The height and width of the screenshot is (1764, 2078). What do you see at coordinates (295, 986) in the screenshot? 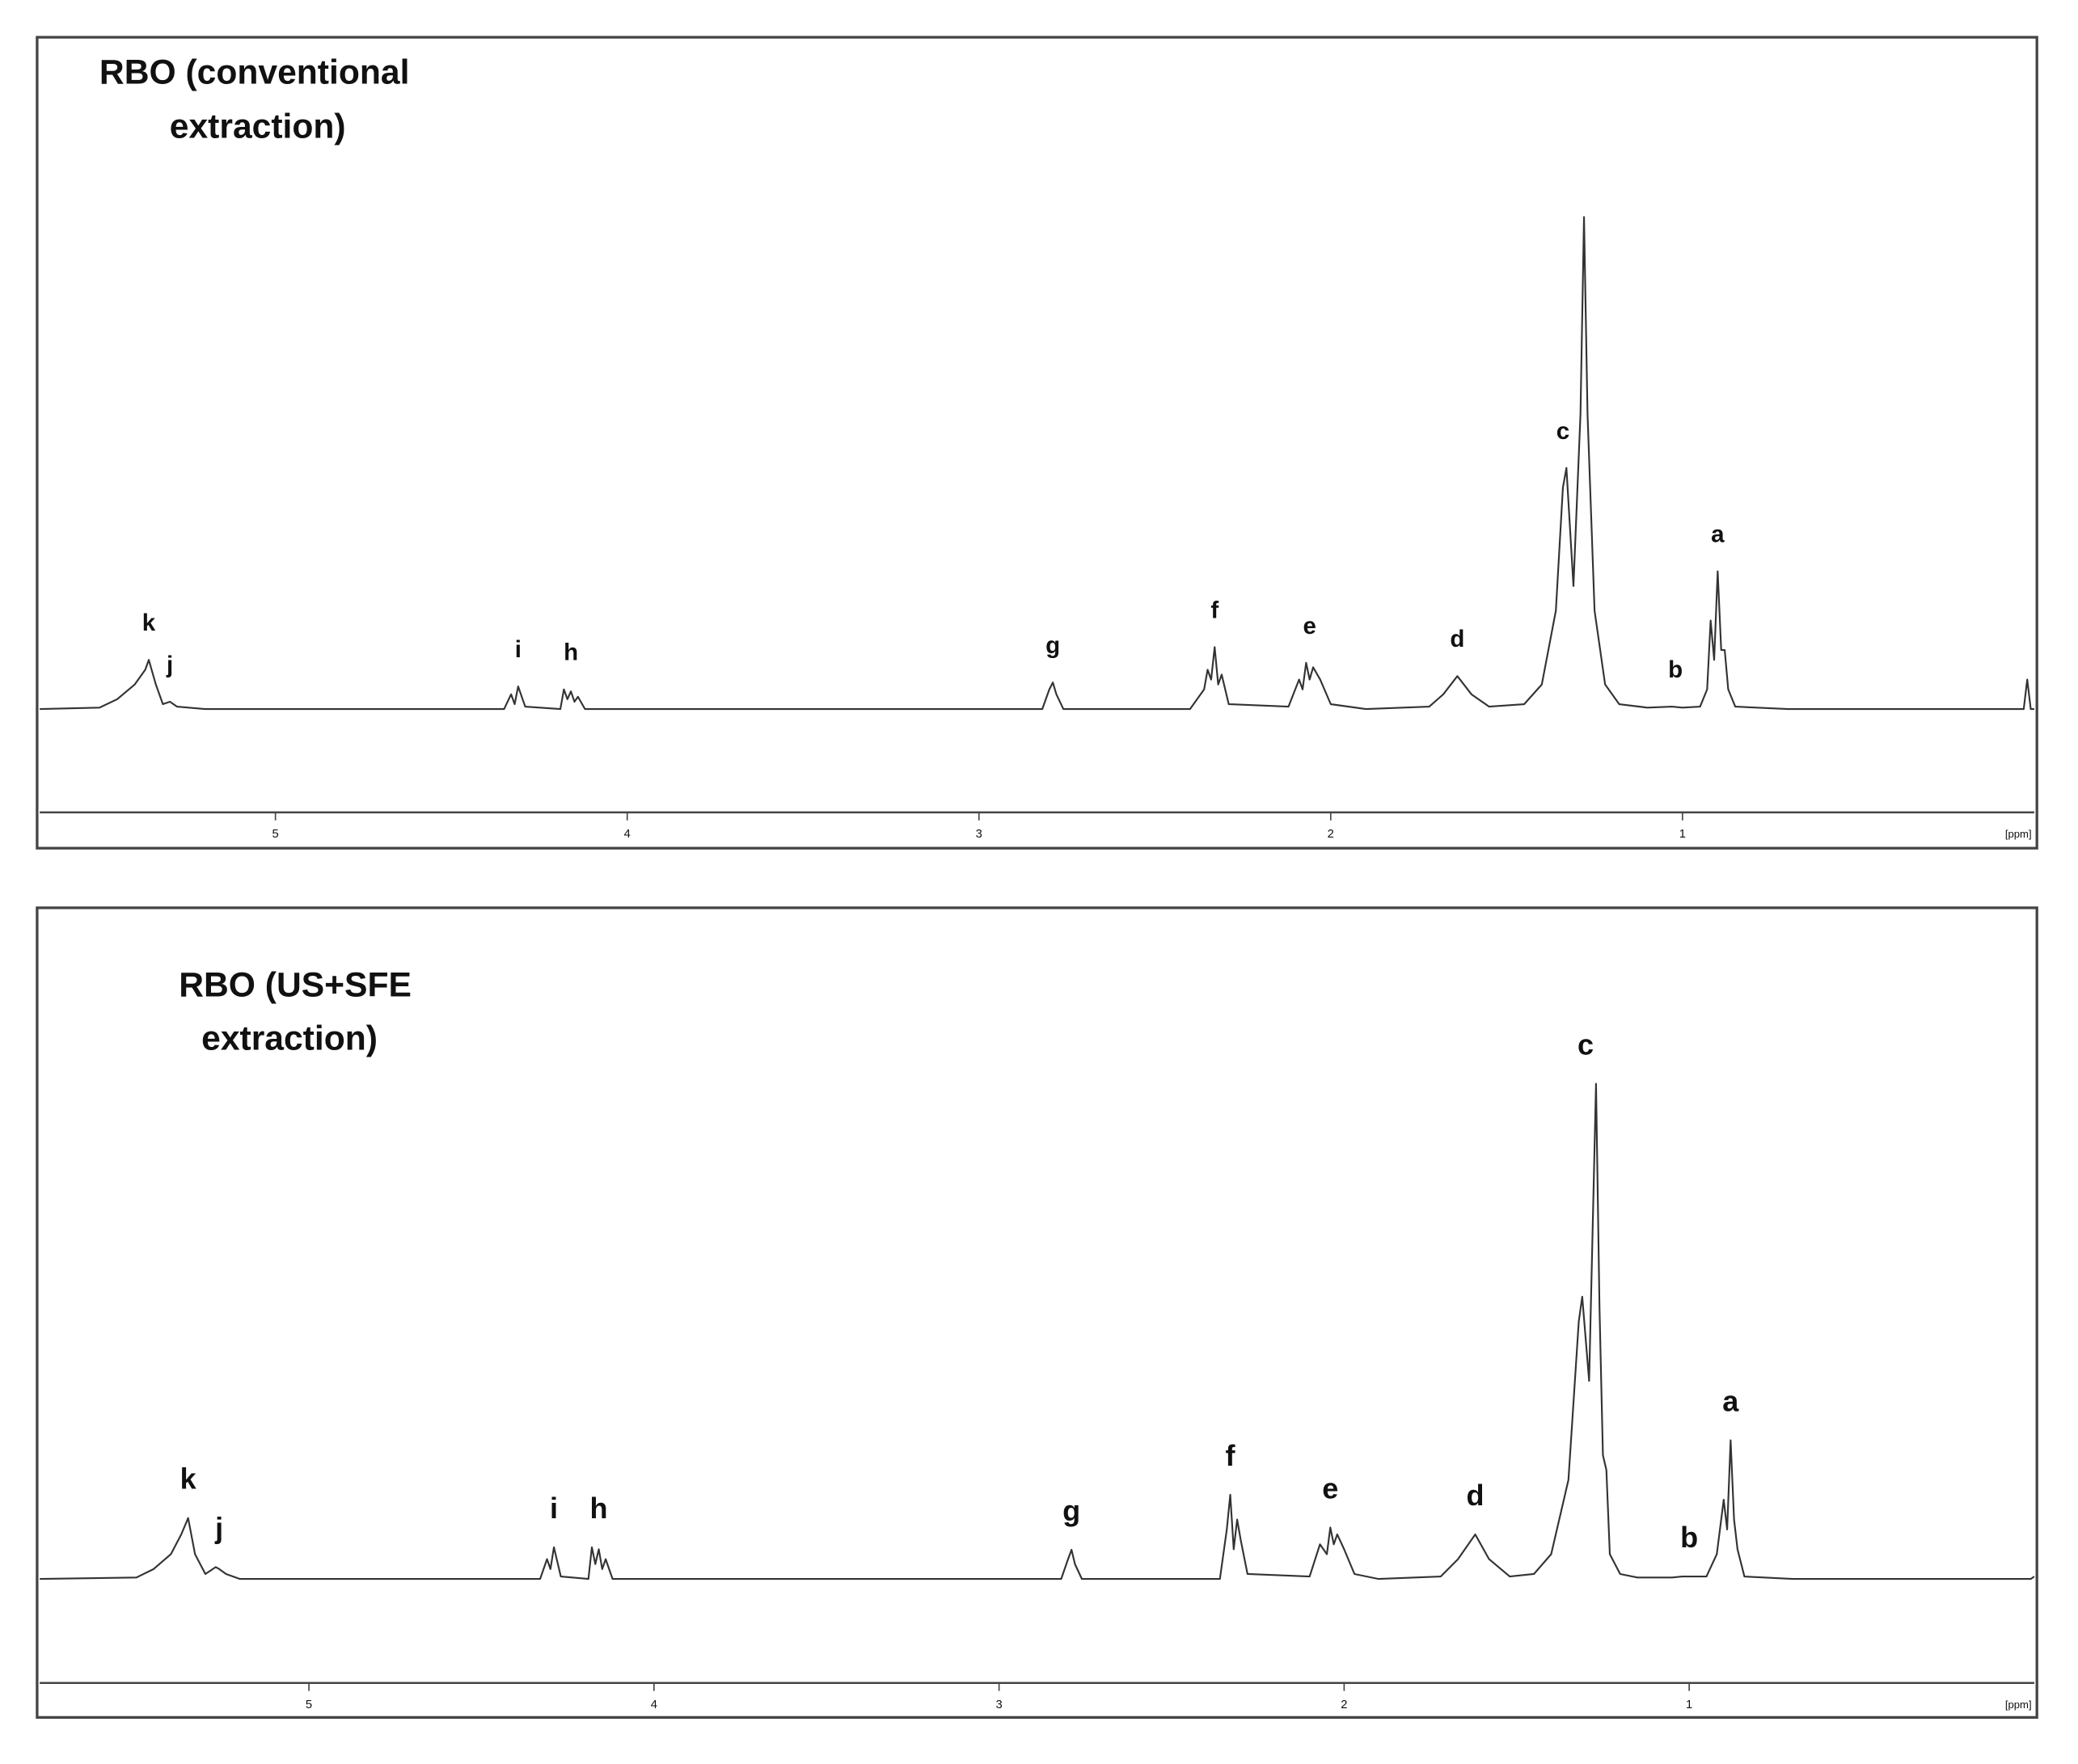
I see `chart-title: RBO (US+SFE` at bounding box center [295, 986].